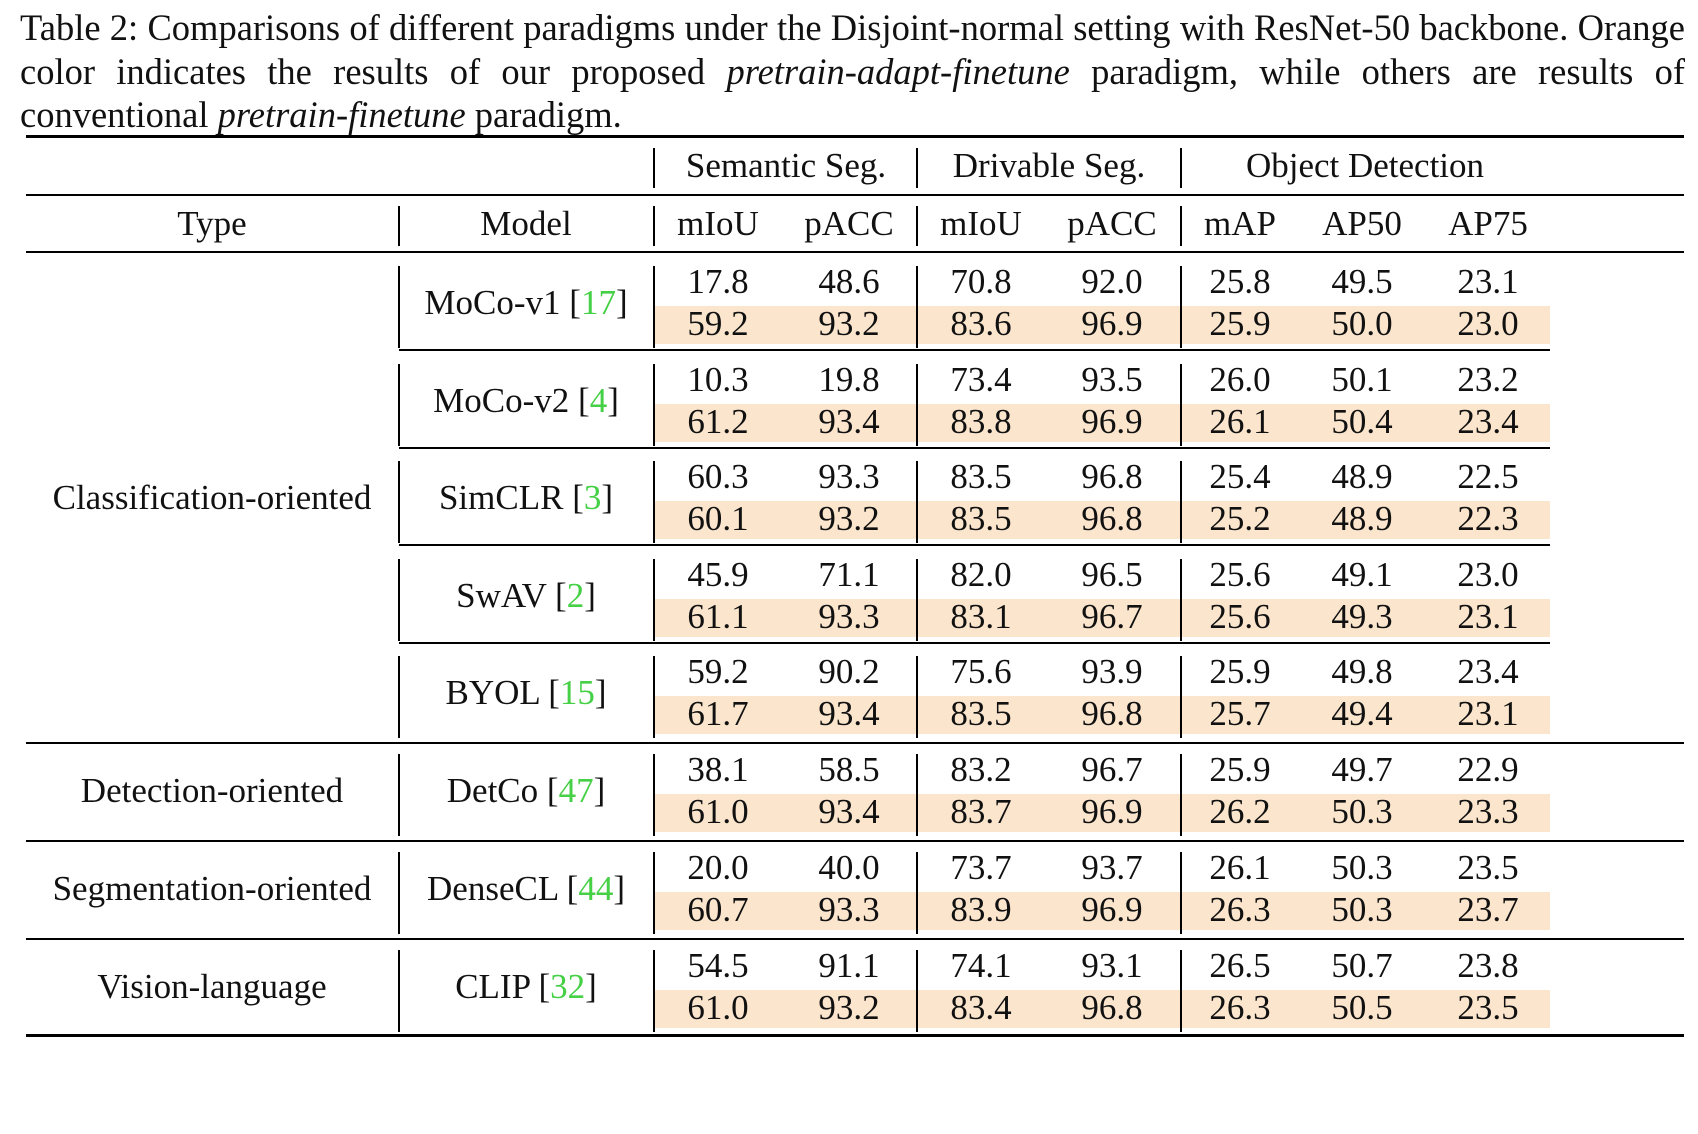 The height and width of the screenshot is (1134, 1698). Describe the element at coordinates (1240, 965) in the screenshot. I see `baseline-value: 26.5` at that location.